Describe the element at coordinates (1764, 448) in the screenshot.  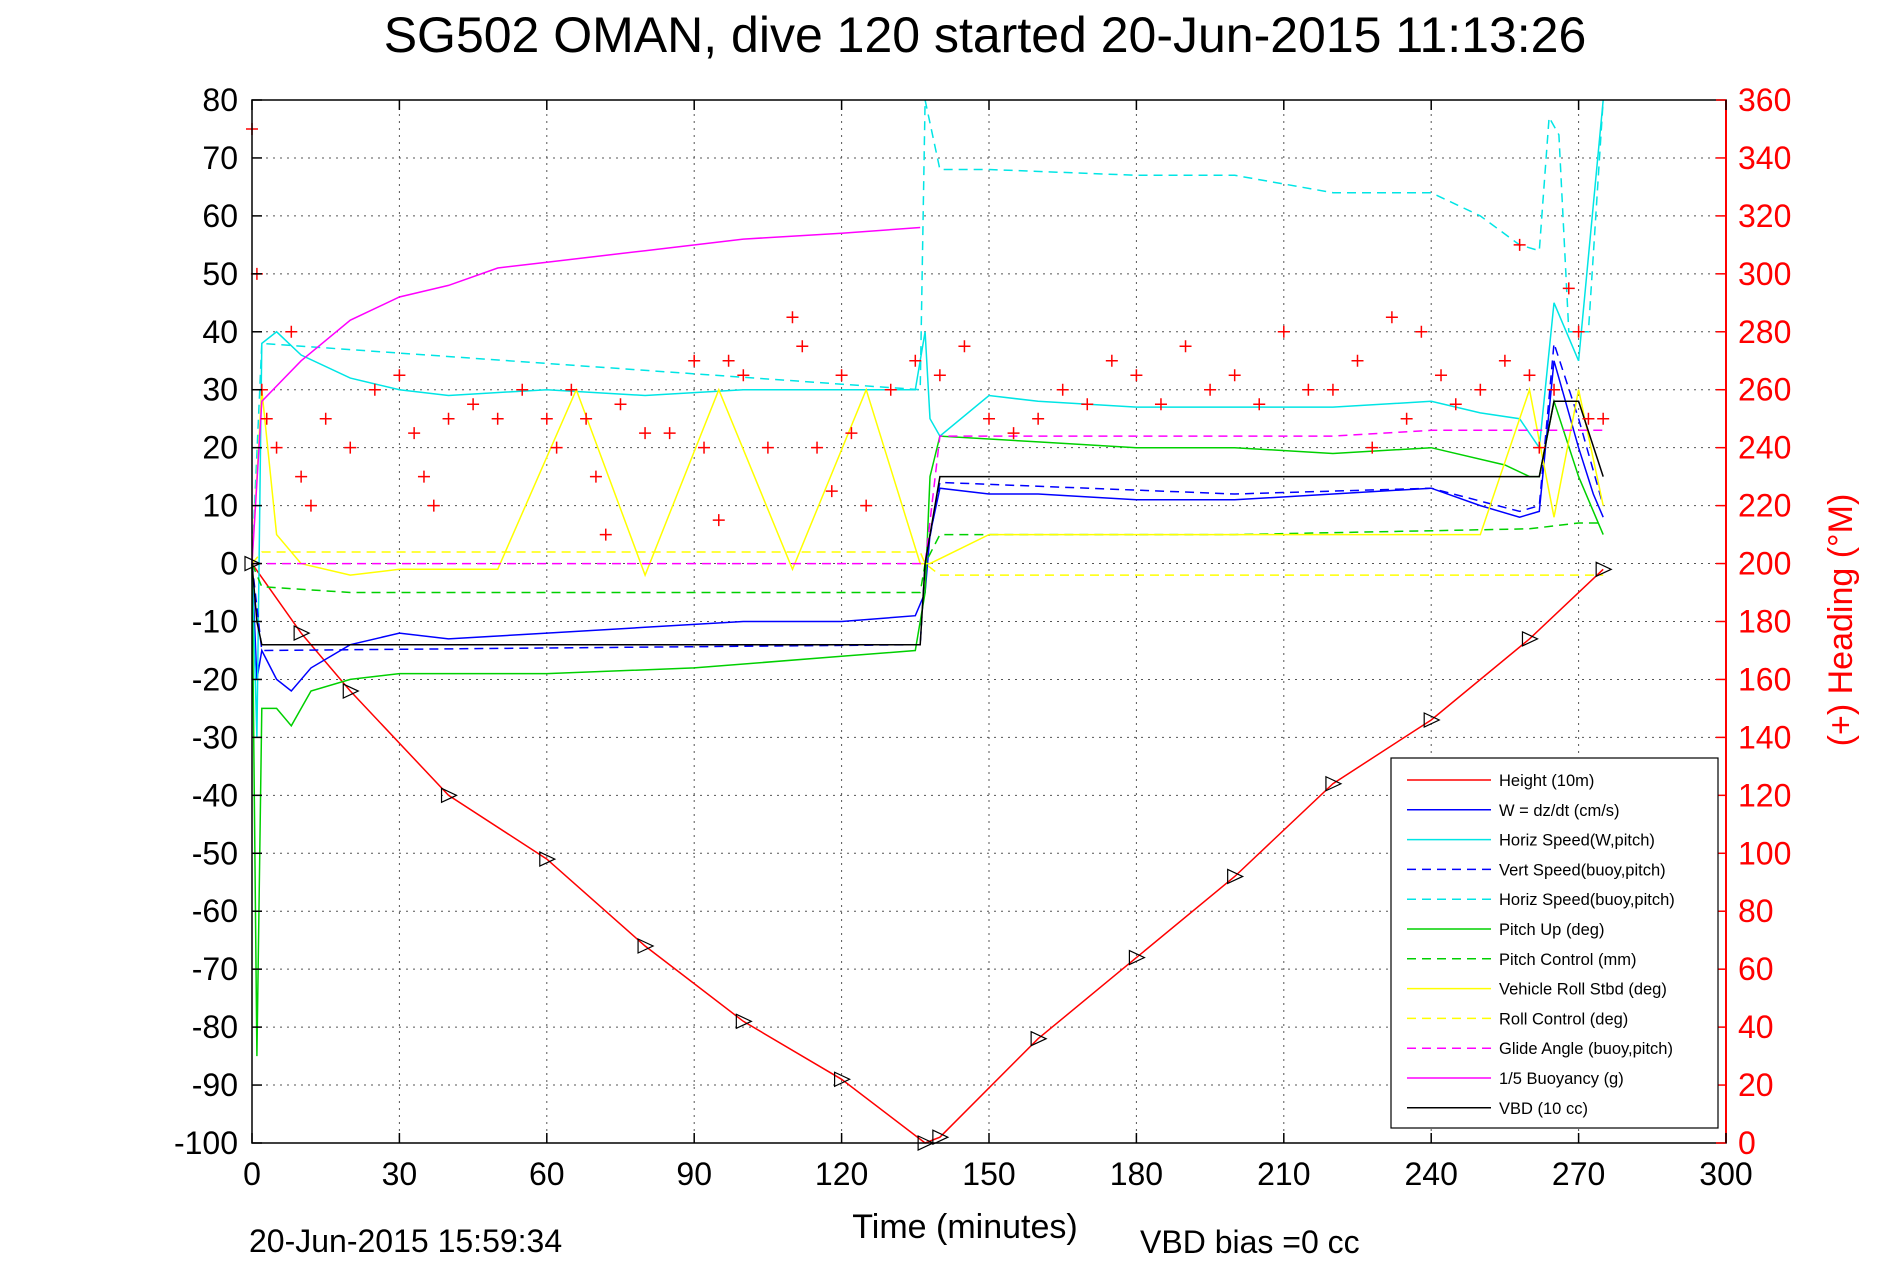
I see `right-tick-label: 240` at that location.